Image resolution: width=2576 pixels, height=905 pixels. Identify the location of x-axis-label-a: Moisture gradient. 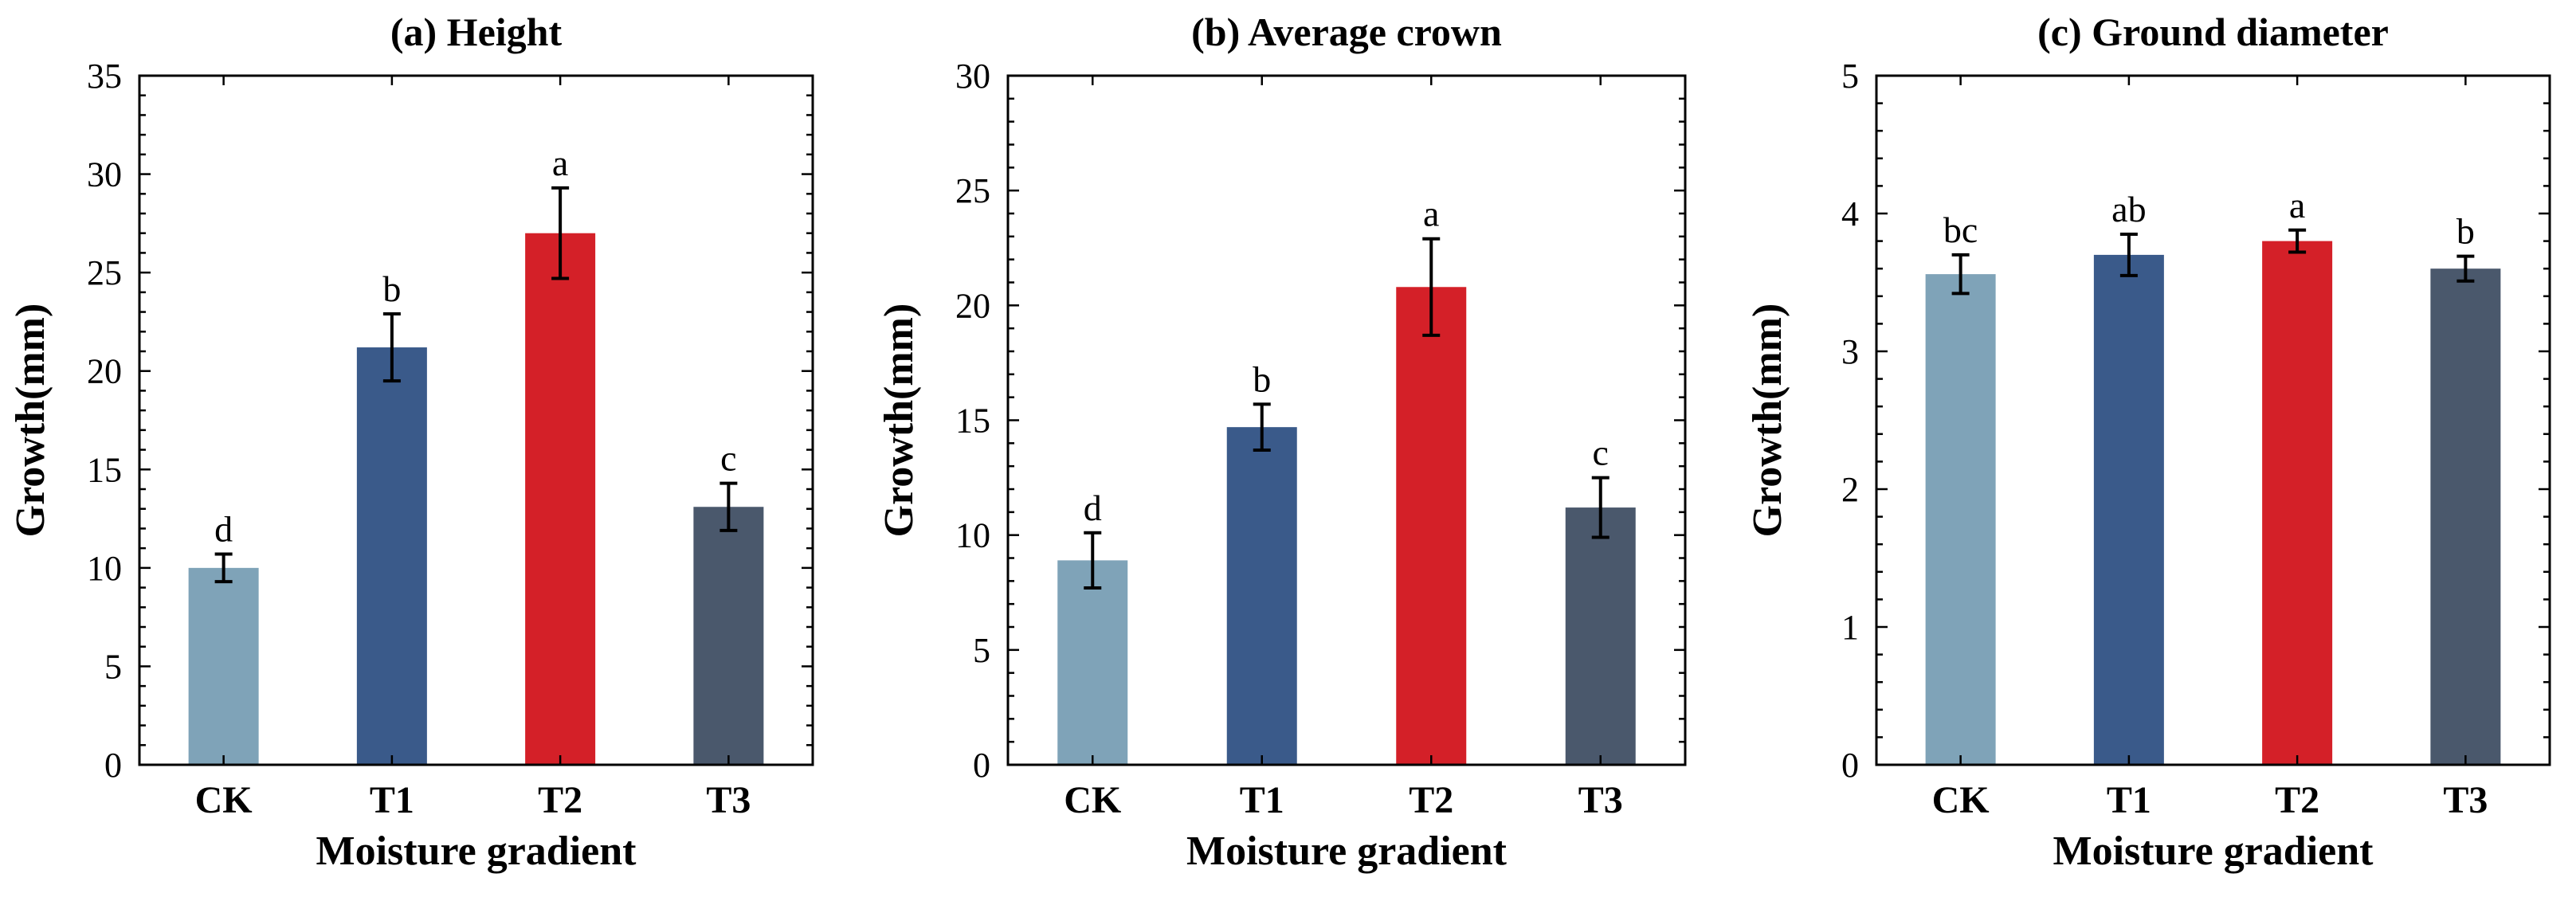
(477, 851).